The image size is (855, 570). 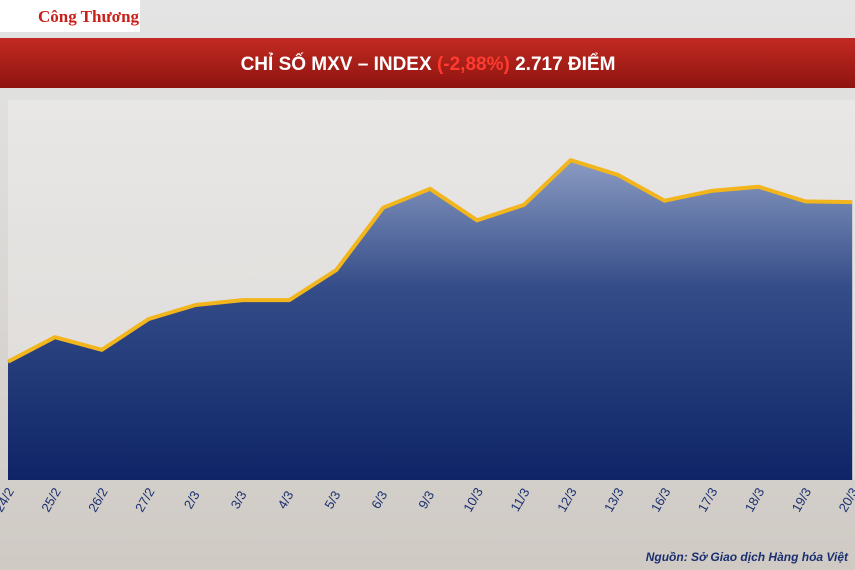 I want to click on headline-value: 2.717 ĐIỂM, so click(x=565, y=64).